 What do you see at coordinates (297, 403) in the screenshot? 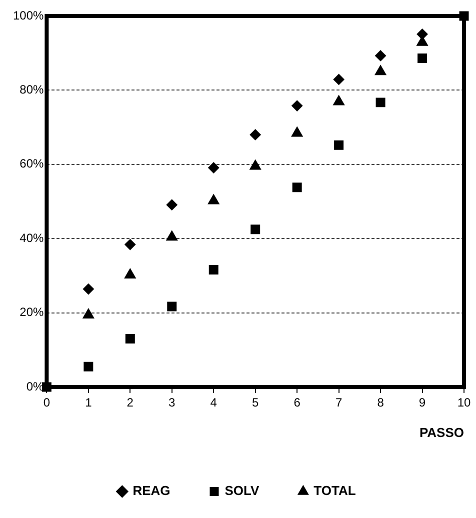
I see `x-tick-label: 6` at bounding box center [297, 403].